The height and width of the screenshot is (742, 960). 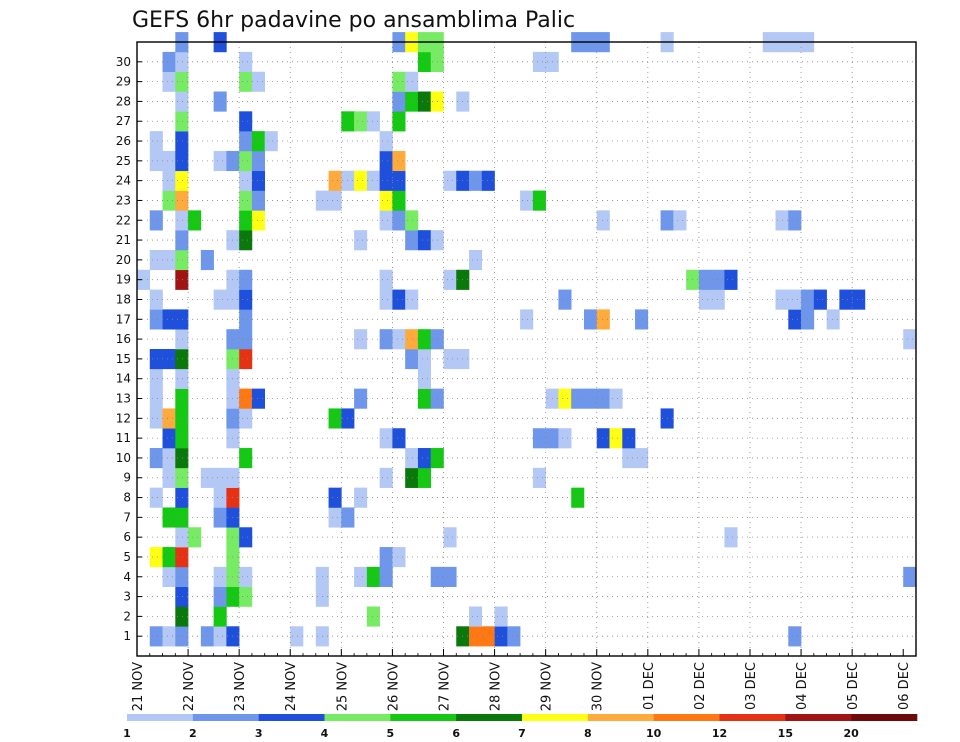 I want to click on legend-label: 10, so click(x=654, y=733).